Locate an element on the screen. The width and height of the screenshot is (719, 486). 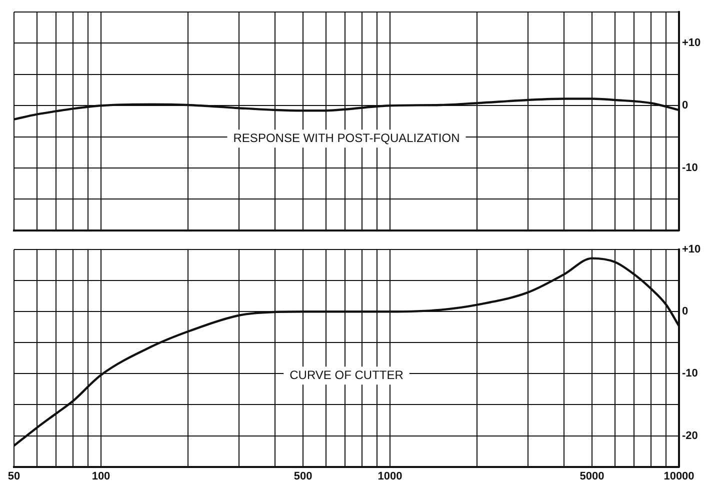
x-tick-label: 500 is located at coordinates (303, 476).